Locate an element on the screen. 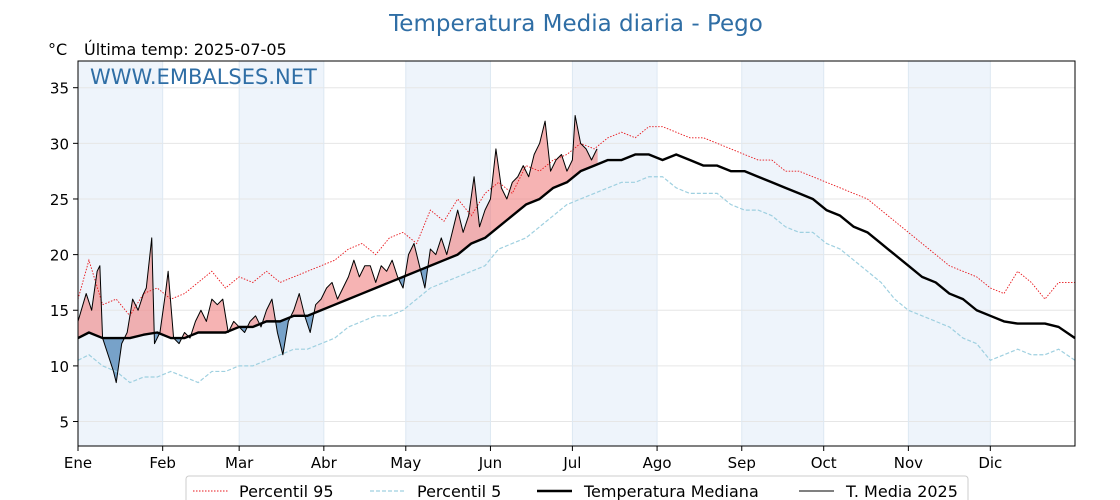  legend-box is located at coordinates (577, 487).